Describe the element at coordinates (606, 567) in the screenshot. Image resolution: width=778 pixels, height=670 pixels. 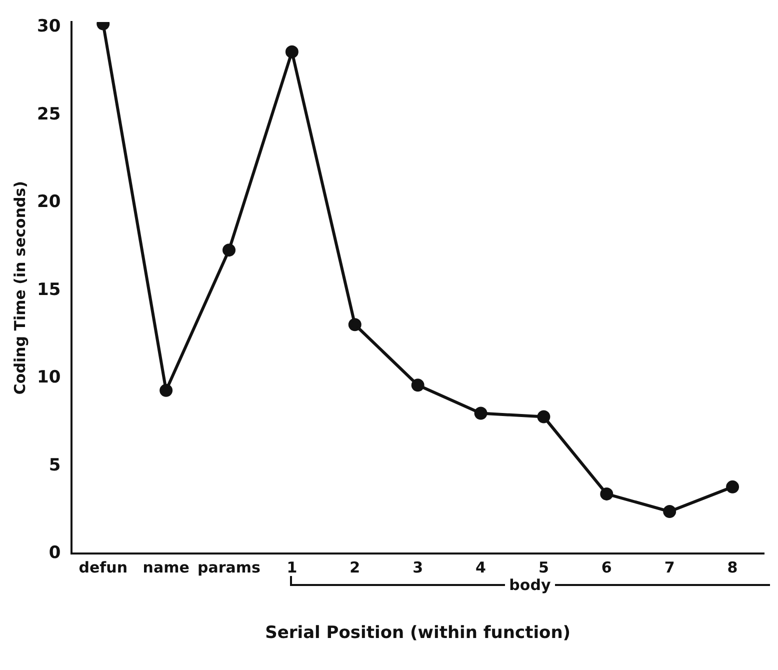
I see `x-tick-label: 6` at that location.